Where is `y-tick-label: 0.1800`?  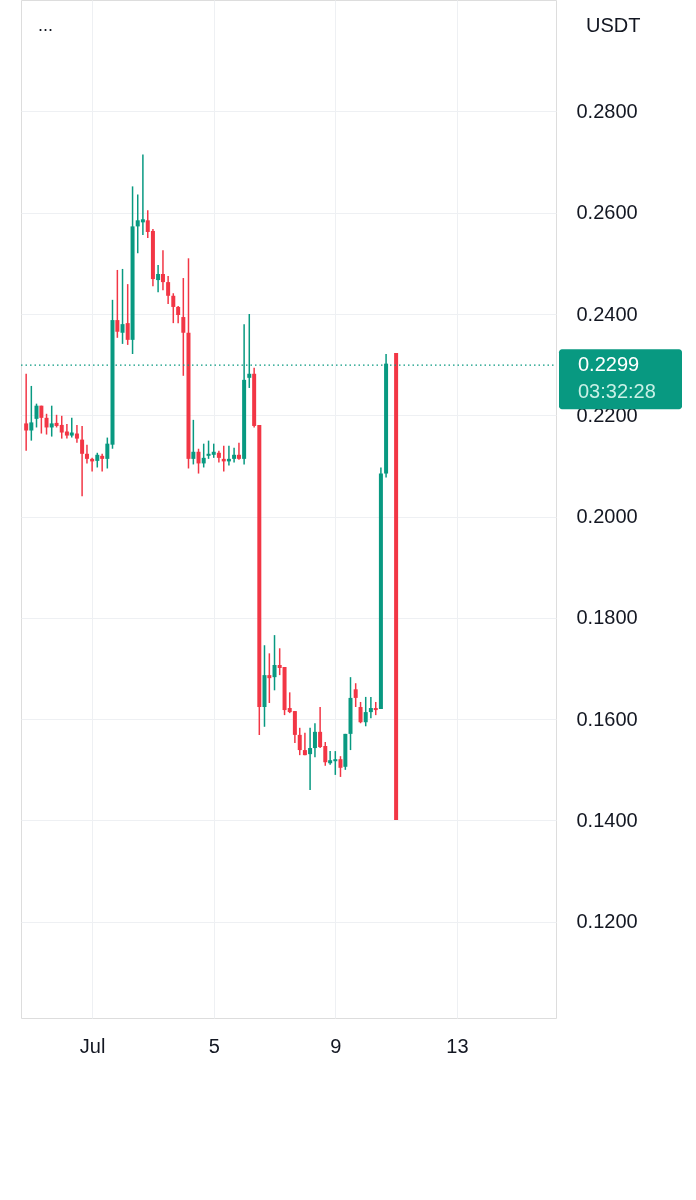
y-tick-label: 0.1800 is located at coordinates (607, 617).